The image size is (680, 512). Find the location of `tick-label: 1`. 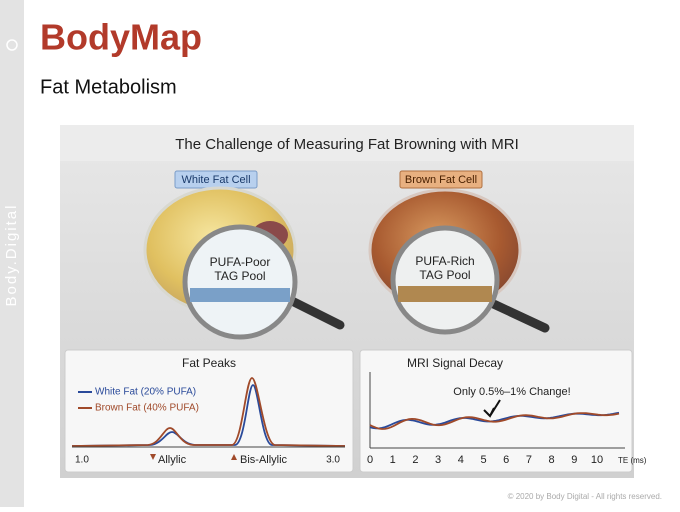

tick-label: 1 is located at coordinates (393, 460).